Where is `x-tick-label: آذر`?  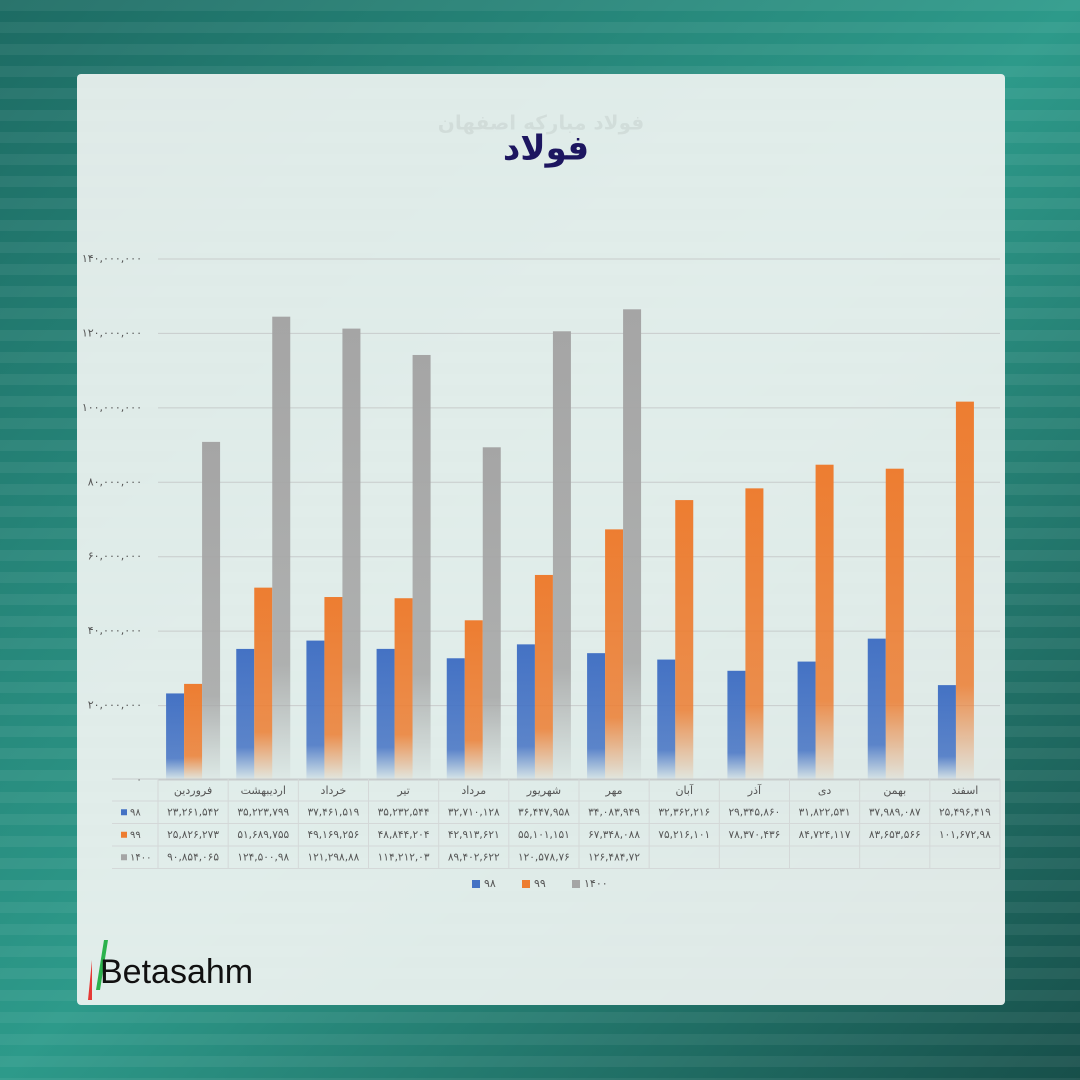
x-tick-label: آذر is located at coordinates (754, 790).